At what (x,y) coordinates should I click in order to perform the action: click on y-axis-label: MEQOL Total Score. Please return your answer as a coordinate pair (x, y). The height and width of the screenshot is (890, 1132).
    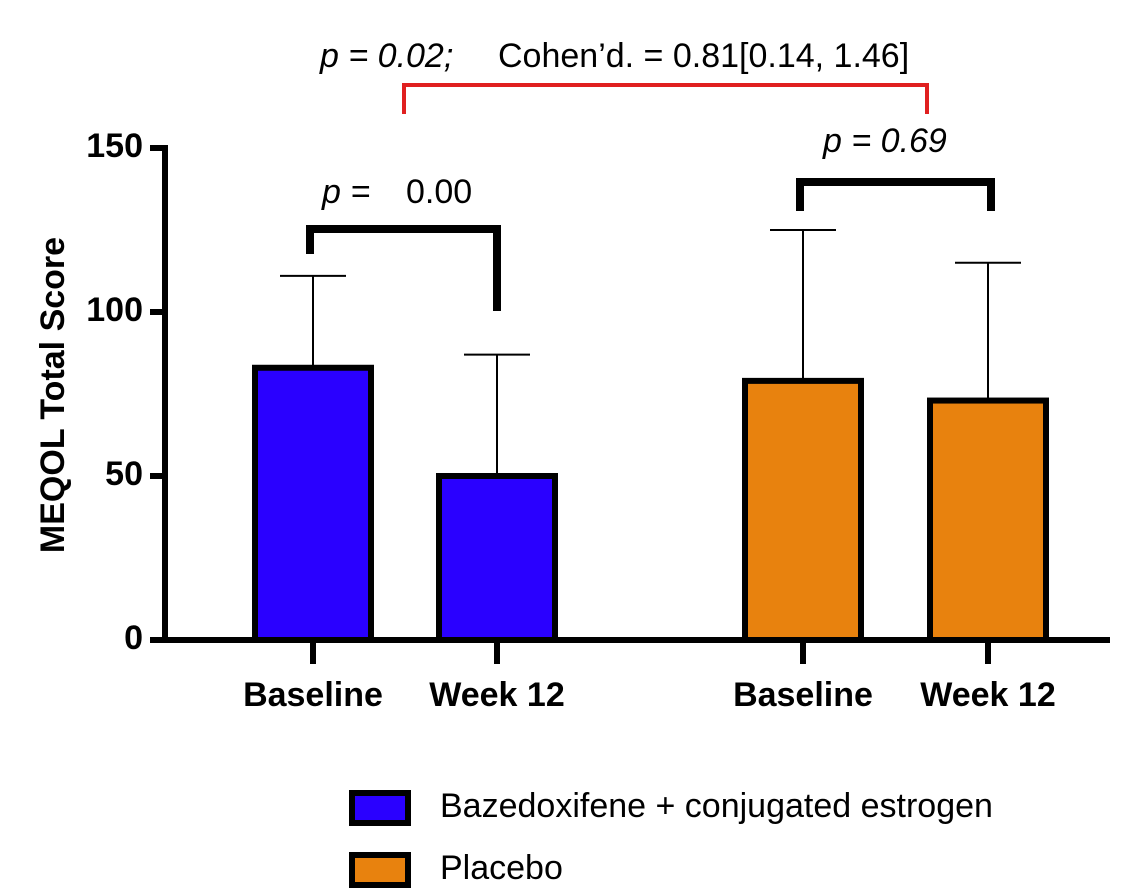
    Looking at the image, I should click on (53, 395).